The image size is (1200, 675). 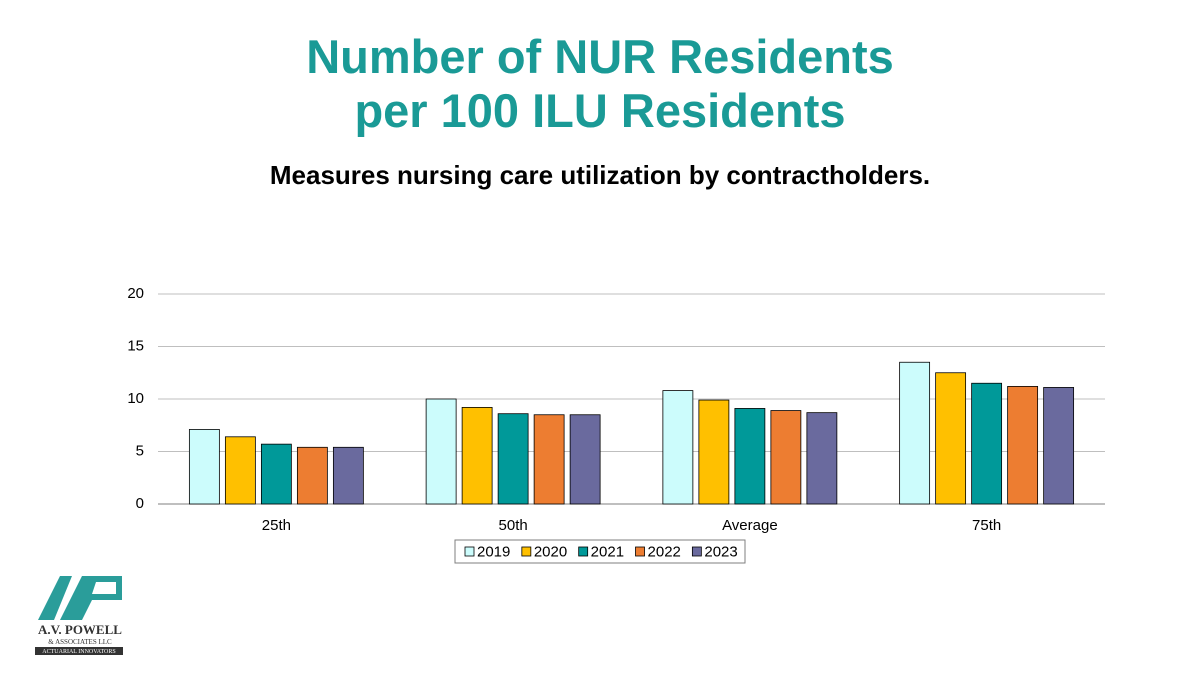 I want to click on logo-band, so click(x=79, y=651).